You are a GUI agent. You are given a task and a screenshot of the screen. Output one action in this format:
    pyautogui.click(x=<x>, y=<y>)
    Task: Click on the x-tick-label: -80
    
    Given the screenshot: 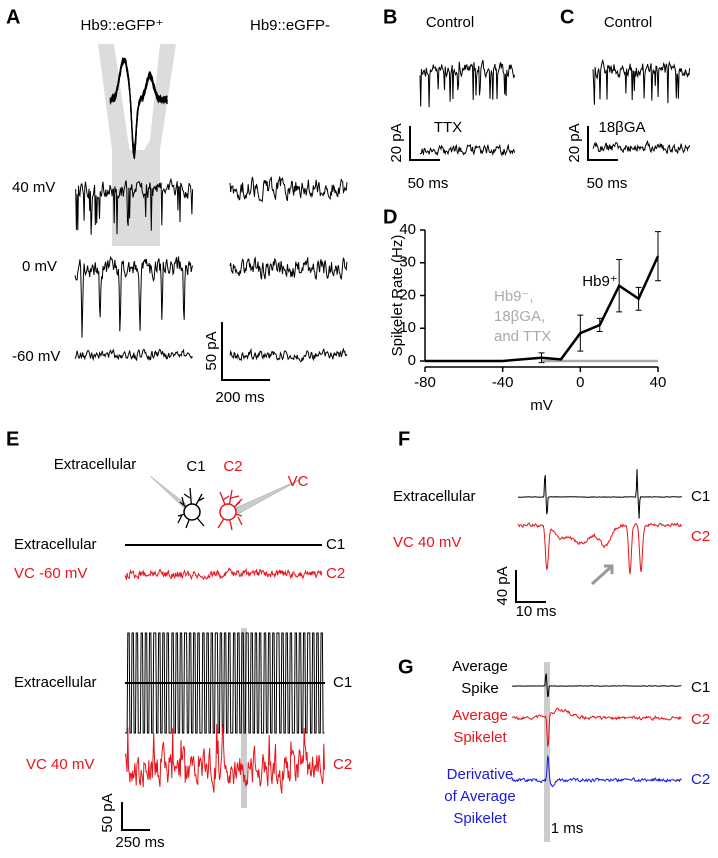 What is the action you would take?
    pyautogui.click(x=425, y=382)
    